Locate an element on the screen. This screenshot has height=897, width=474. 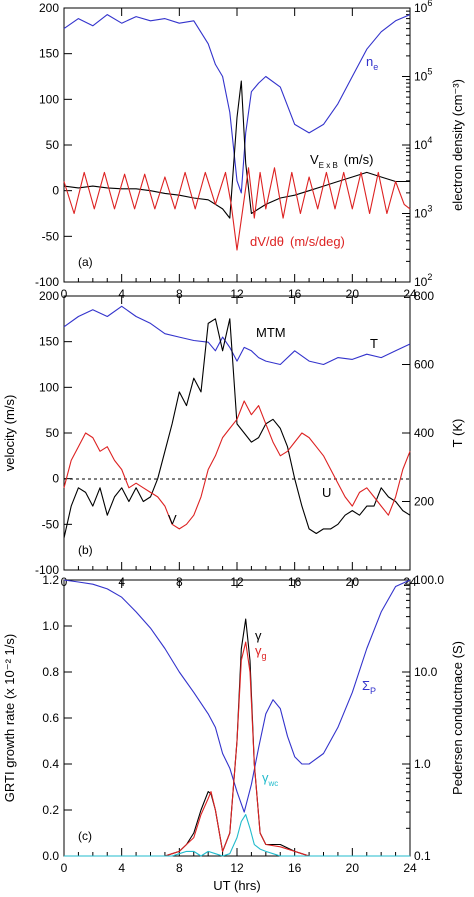
series-label-gamma-wc-name: γ is located at coordinates (265, 777).